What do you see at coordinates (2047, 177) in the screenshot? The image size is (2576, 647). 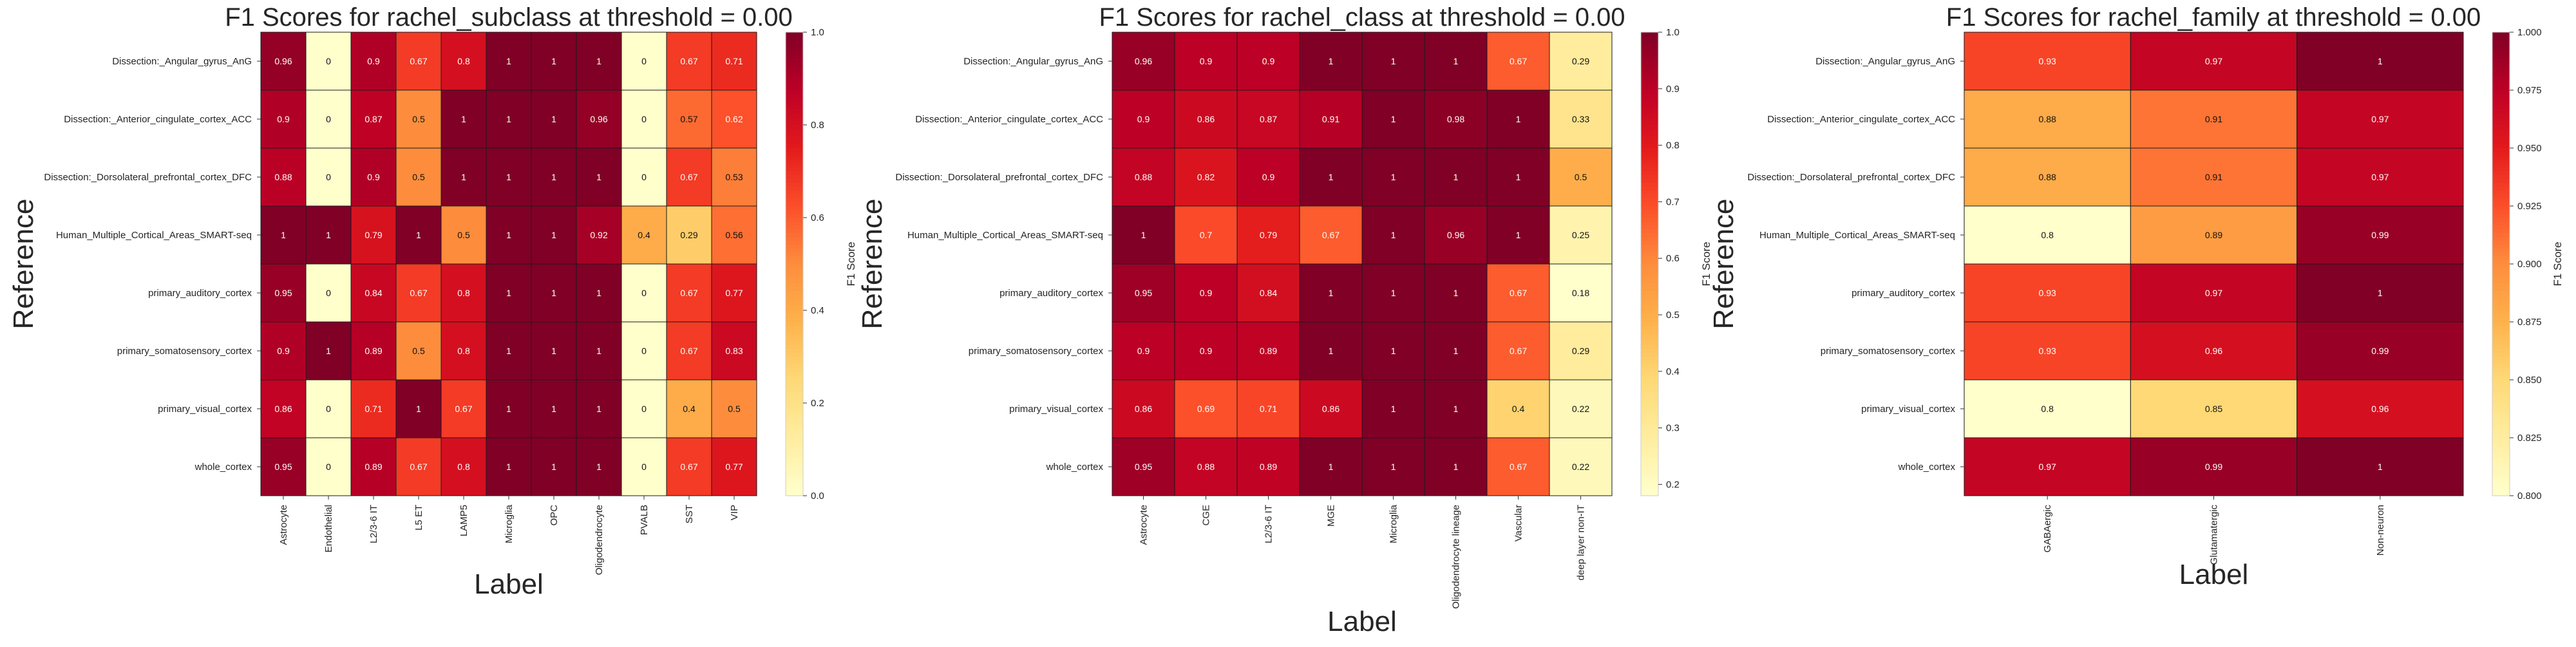 I see `cell-value-label: 0.88` at bounding box center [2047, 177].